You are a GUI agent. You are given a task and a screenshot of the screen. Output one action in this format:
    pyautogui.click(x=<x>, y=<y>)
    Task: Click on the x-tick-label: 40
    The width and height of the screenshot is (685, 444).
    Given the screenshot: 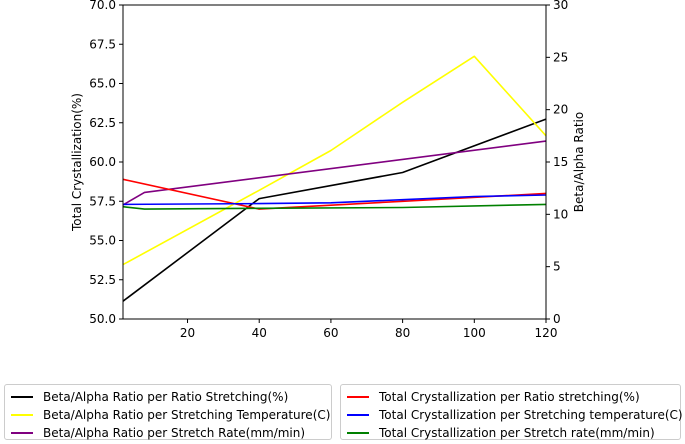 What is the action you would take?
    pyautogui.click(x=259, y=333)
    